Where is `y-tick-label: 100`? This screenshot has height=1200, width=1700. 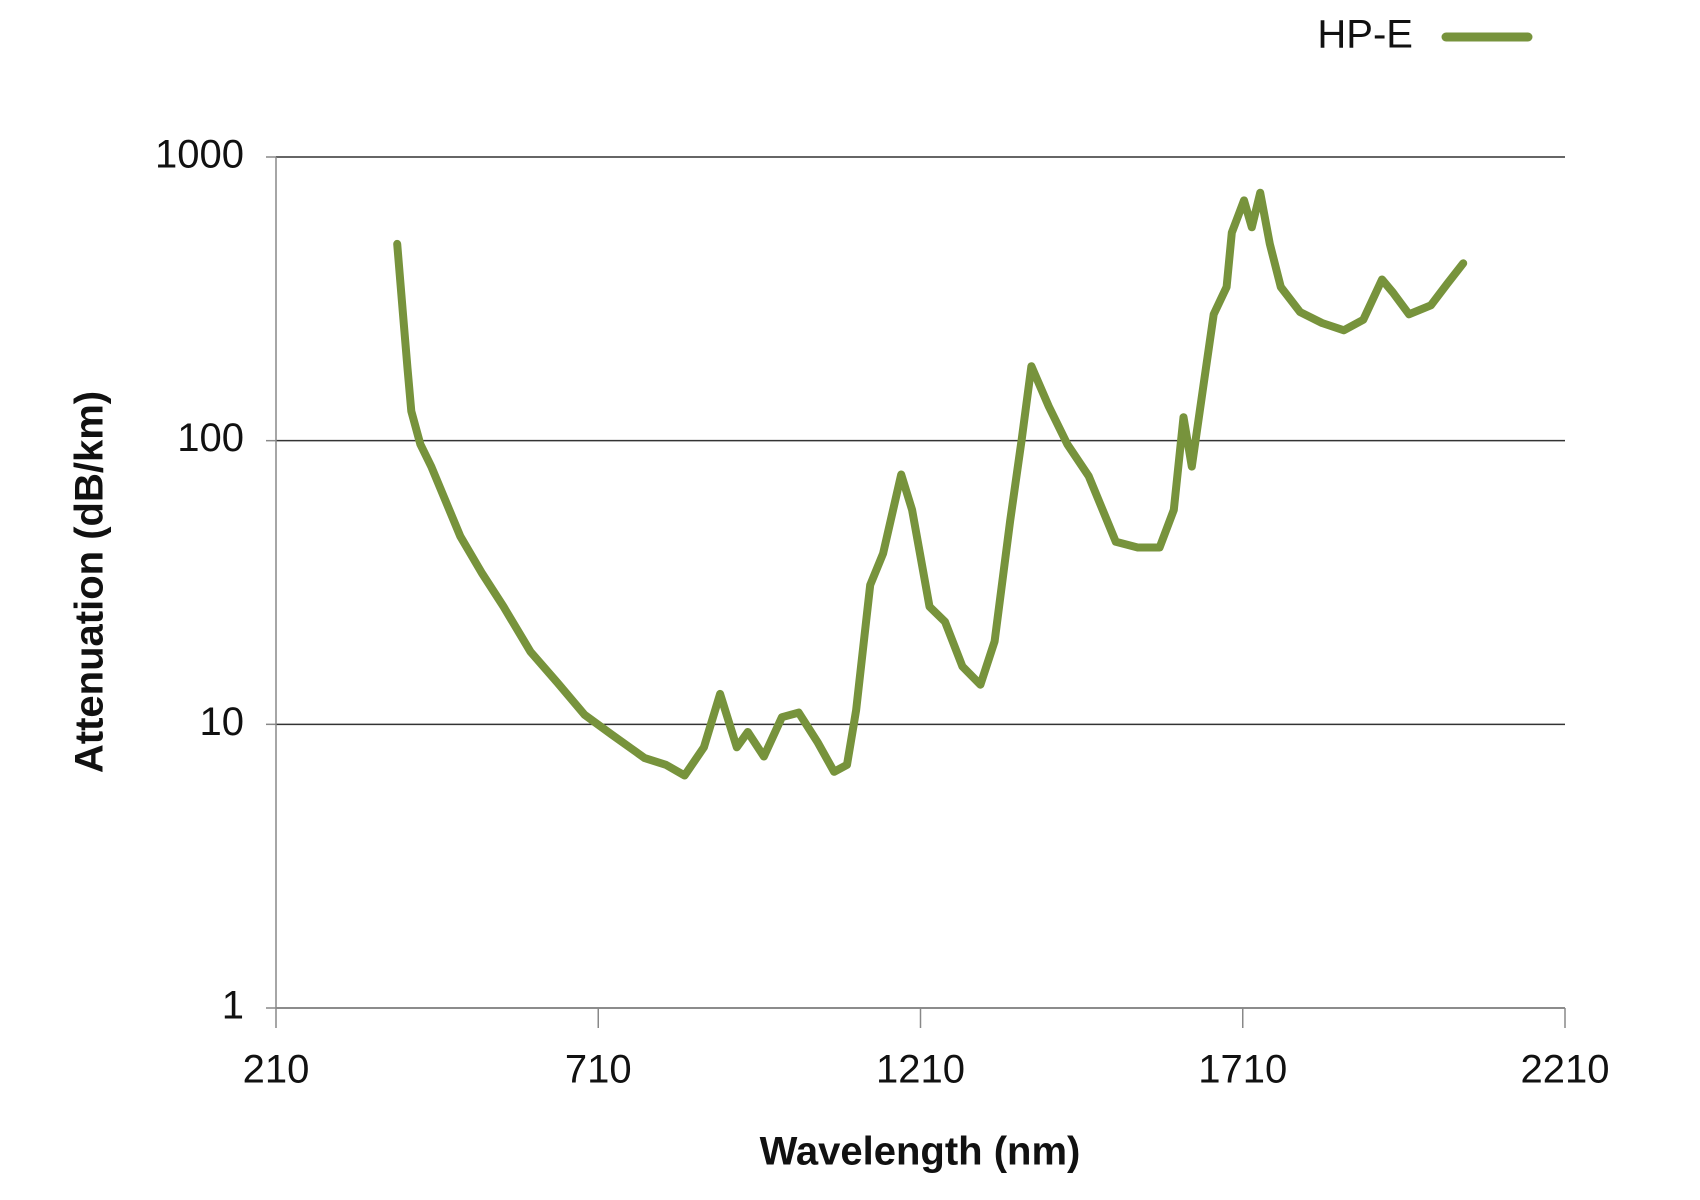
y-tick-label: 100 is located at coordinates (210, 438).